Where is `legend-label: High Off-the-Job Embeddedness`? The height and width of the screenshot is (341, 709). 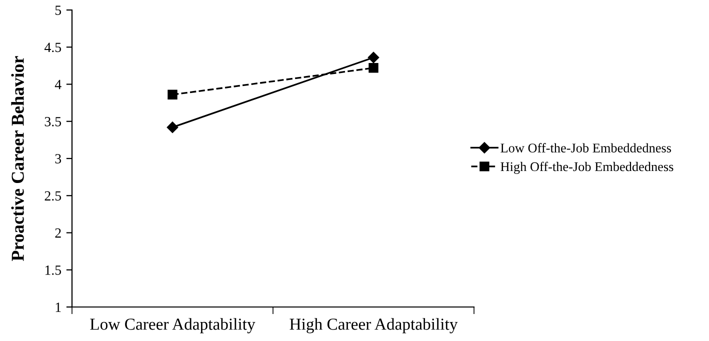 legend-label: High Off-the-Job Embeddedness is located at coordinates (587, 168).